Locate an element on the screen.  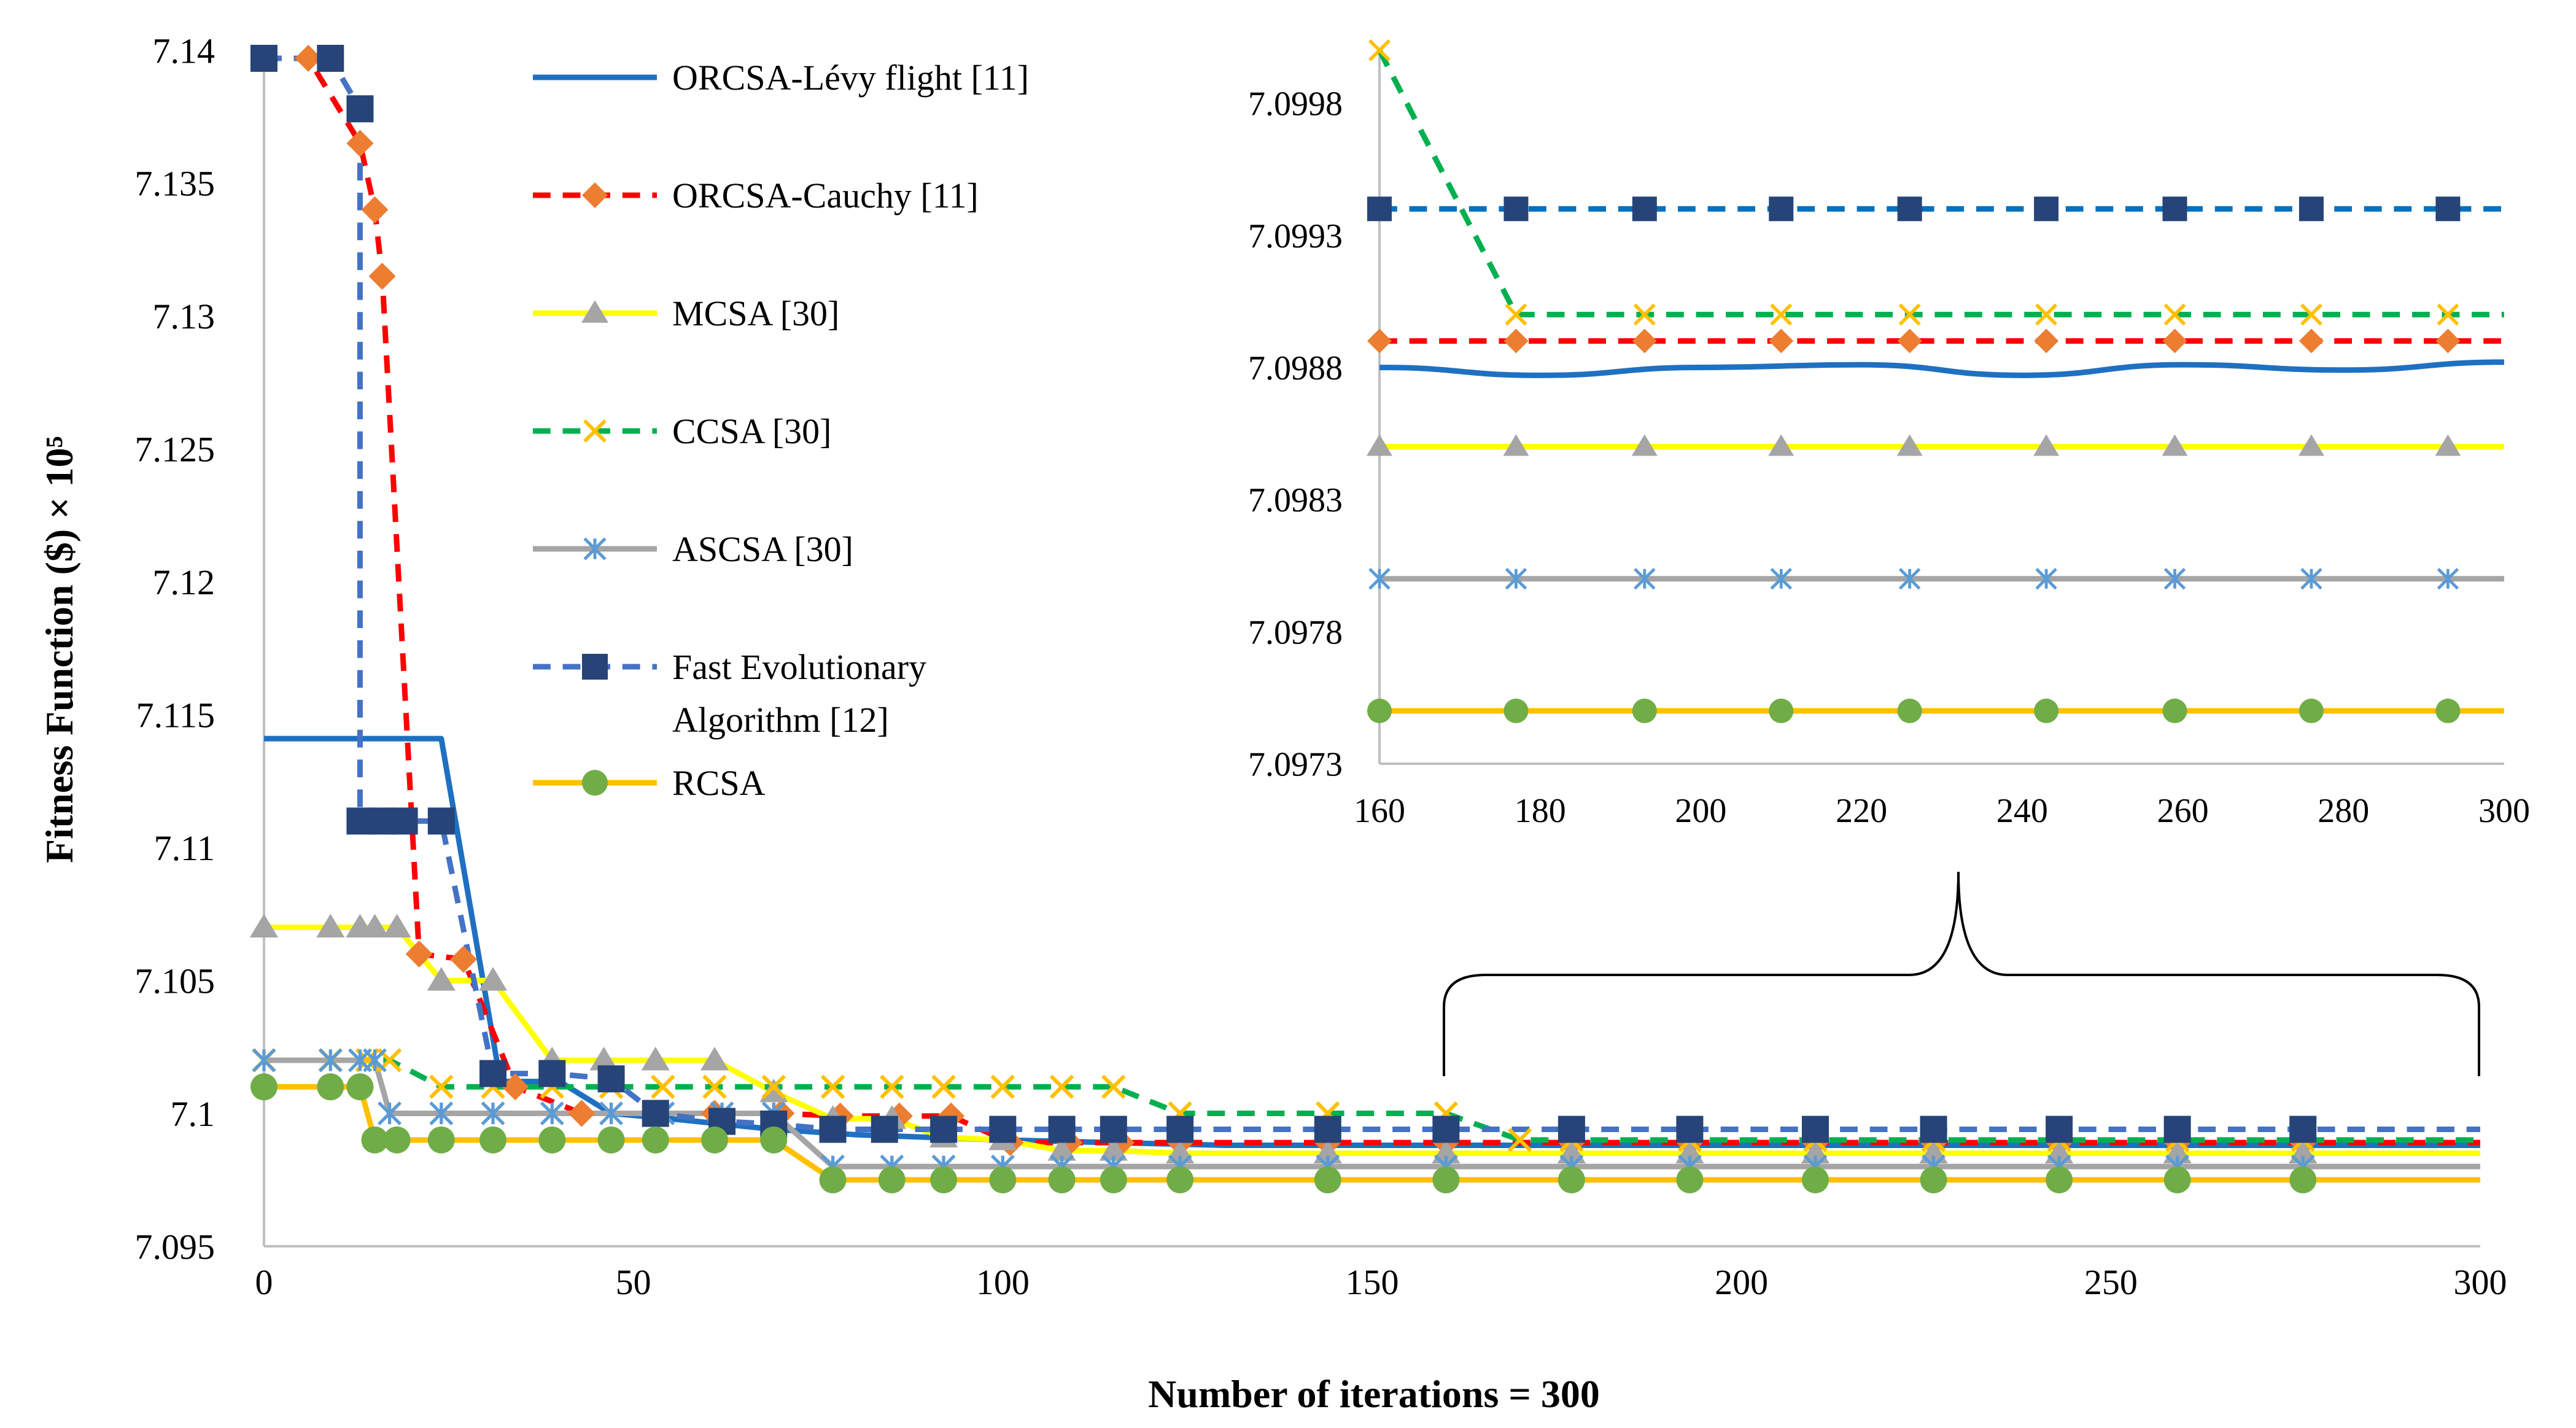
main-x-tick-label: 100 is located at coordinates (1003, 1282).